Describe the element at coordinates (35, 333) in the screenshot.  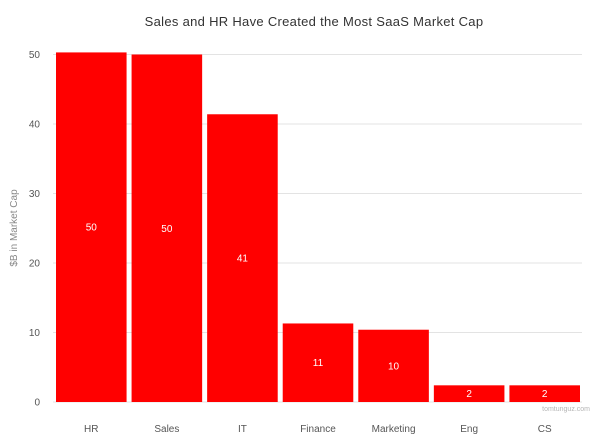
I see `y-tick-label: 10` at that location.